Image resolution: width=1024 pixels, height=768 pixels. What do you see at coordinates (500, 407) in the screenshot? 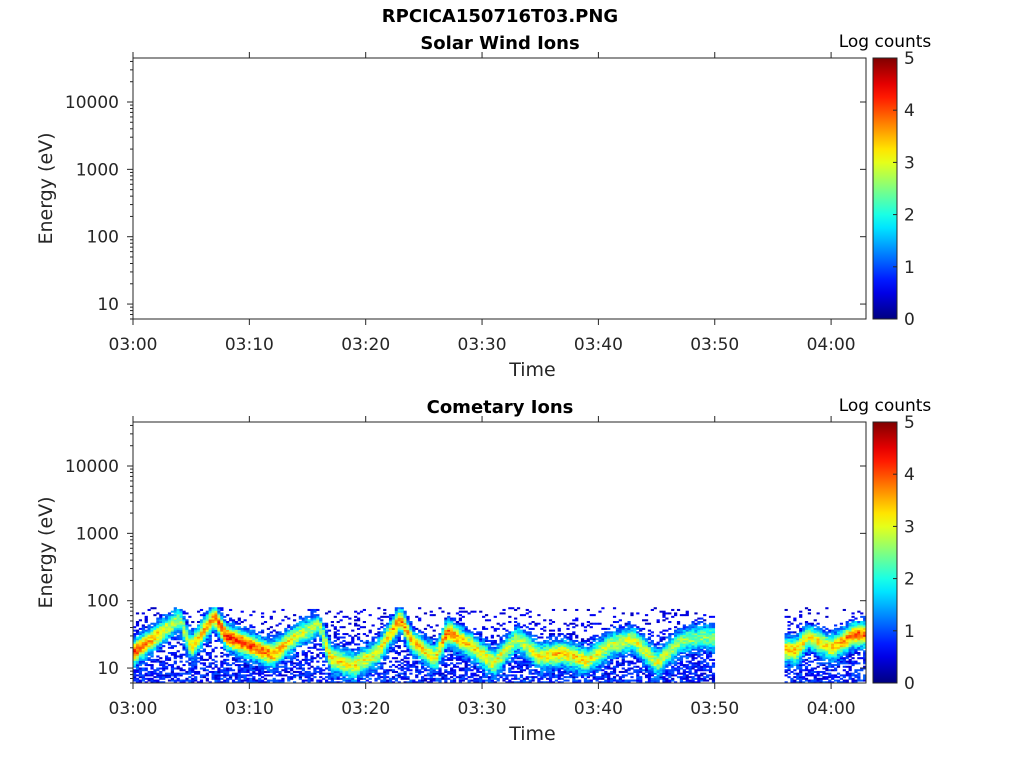
I see `panel-title: Cometary Ions` at bounding box center [500, 407].